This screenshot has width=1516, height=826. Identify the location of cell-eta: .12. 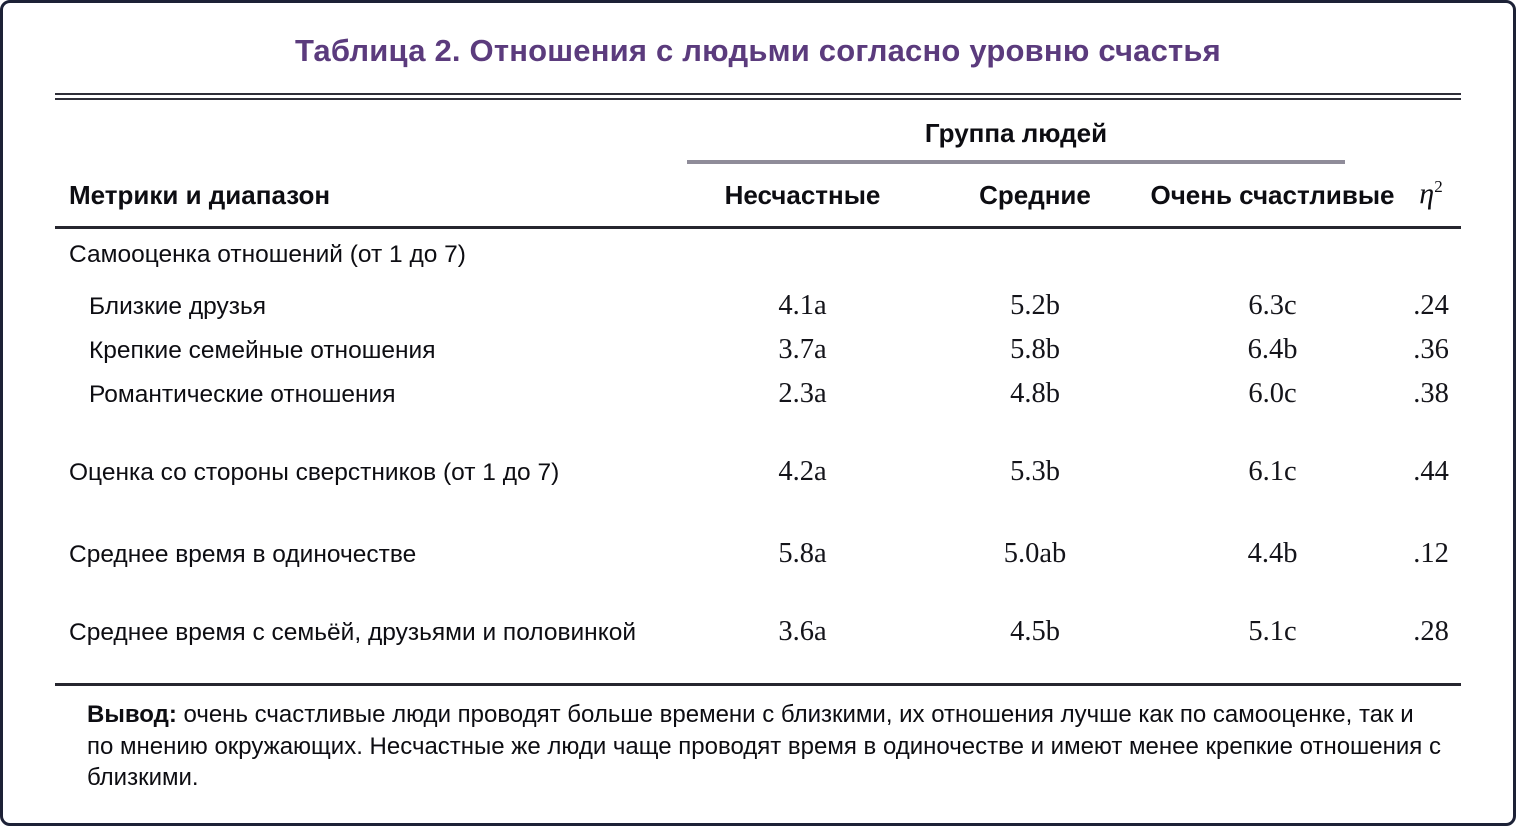
(1431, 553).